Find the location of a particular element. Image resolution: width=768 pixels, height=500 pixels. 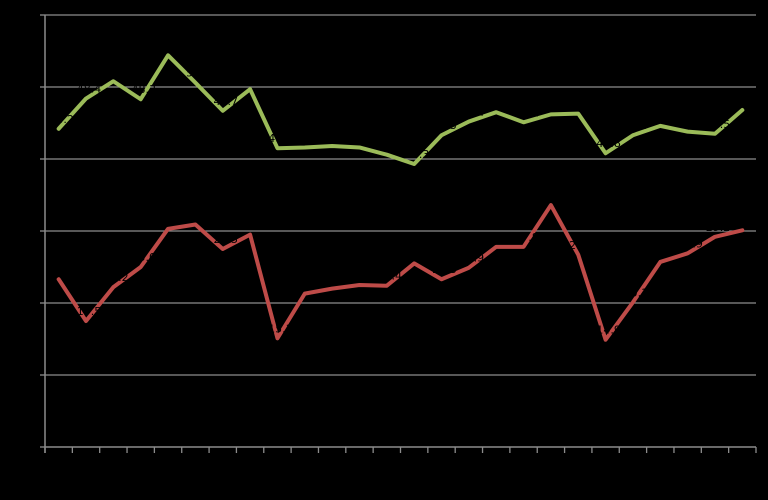

red-series-data-label: 30.3 is located at coordinates (171, 219).